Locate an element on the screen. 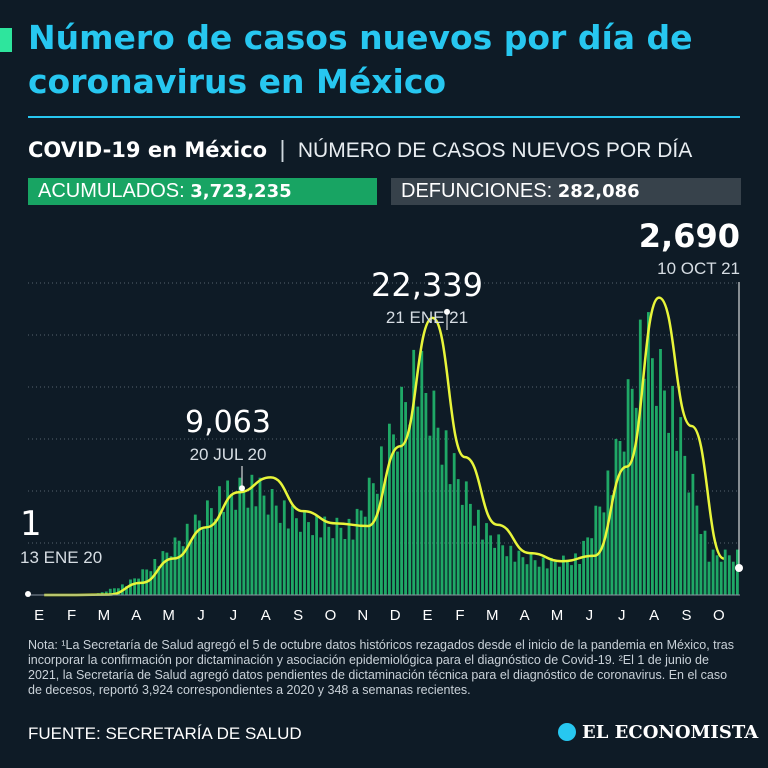 The height and width of the screenshot is (768, 768). x-tick-label: D is located at coordinates (395, 615).